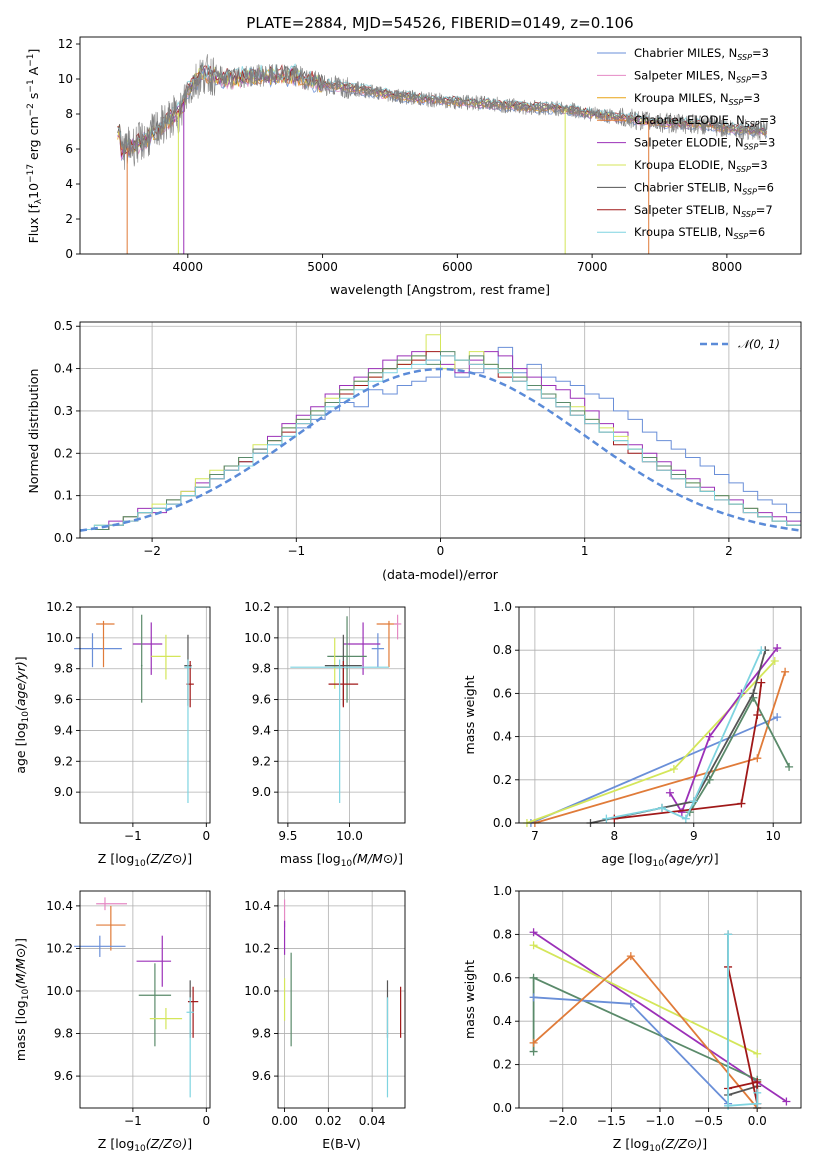 The height and width of the screenshot is (1174, 819). Describe the element at coordinates (35, 146) in the screenshot. I see `spectrum-y-label: Flux [fλ10−17 erg cm−2 s−1 A−1]` at that location.